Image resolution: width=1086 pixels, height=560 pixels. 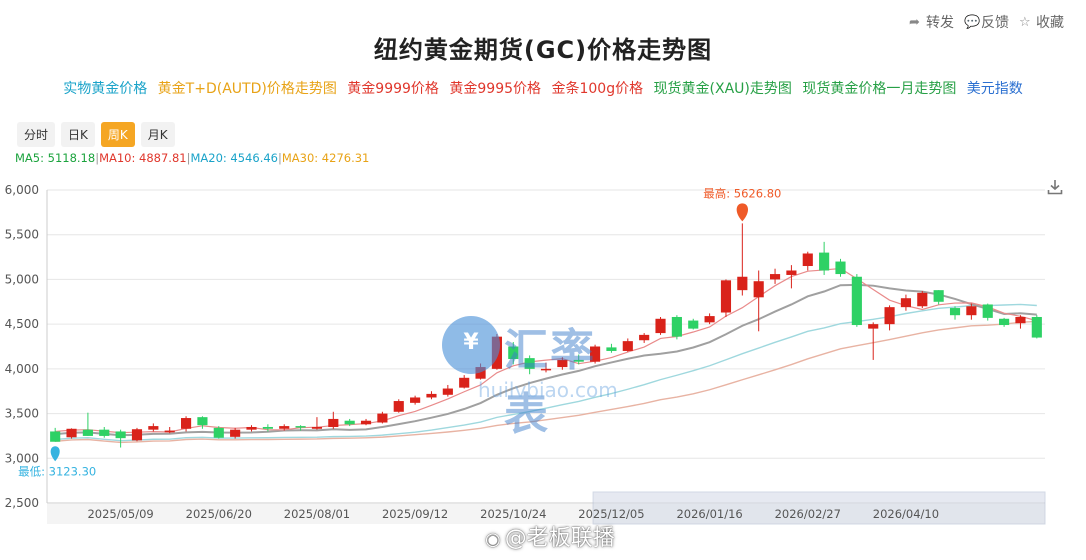 What do you see at coordinates (415, 514) in the screenshot?
I see `x-tick-label: 2025/09/12` at bounding box center [415, 514].